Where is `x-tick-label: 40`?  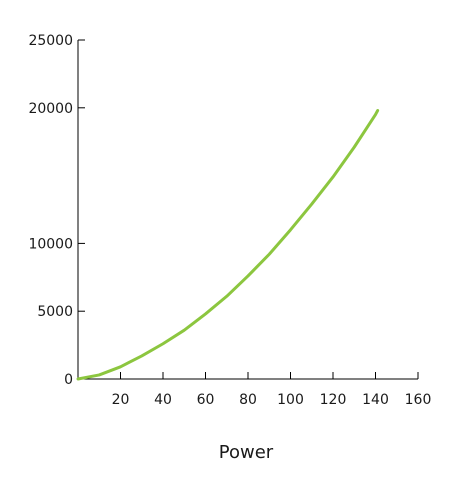
x-tick-label: 40 is located at coordinates (163, 400).